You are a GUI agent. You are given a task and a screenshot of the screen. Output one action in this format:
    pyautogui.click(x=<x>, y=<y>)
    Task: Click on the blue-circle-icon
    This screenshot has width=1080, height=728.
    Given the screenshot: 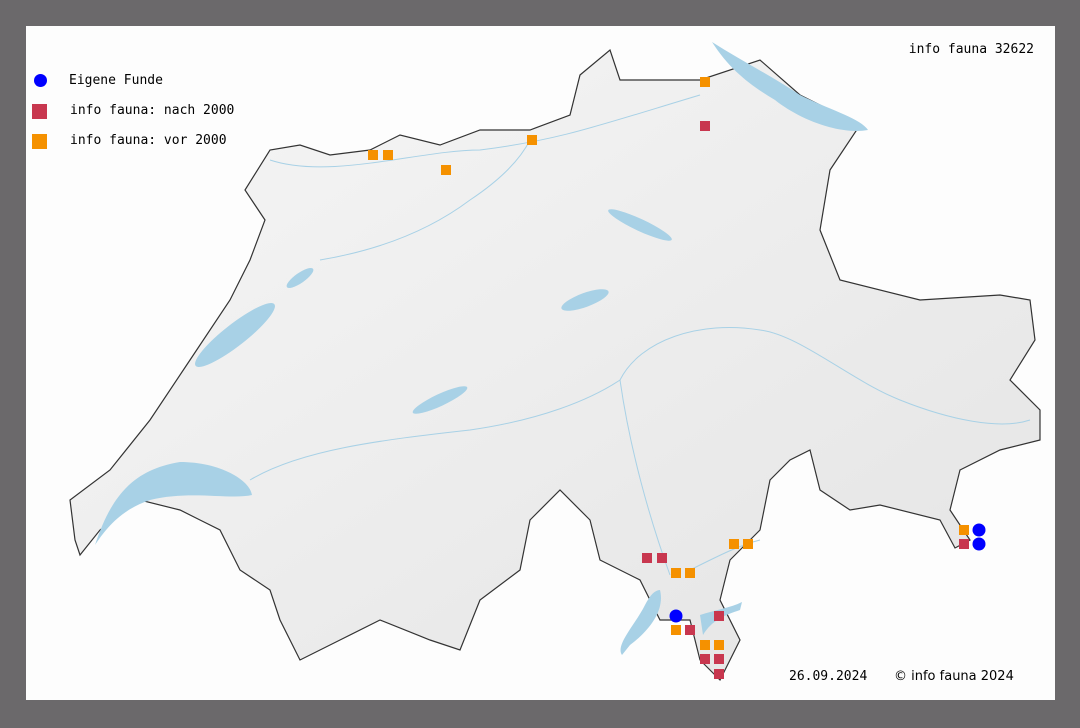 What is the action you would take?
    pyautogui.click(x=40, y=80)
    